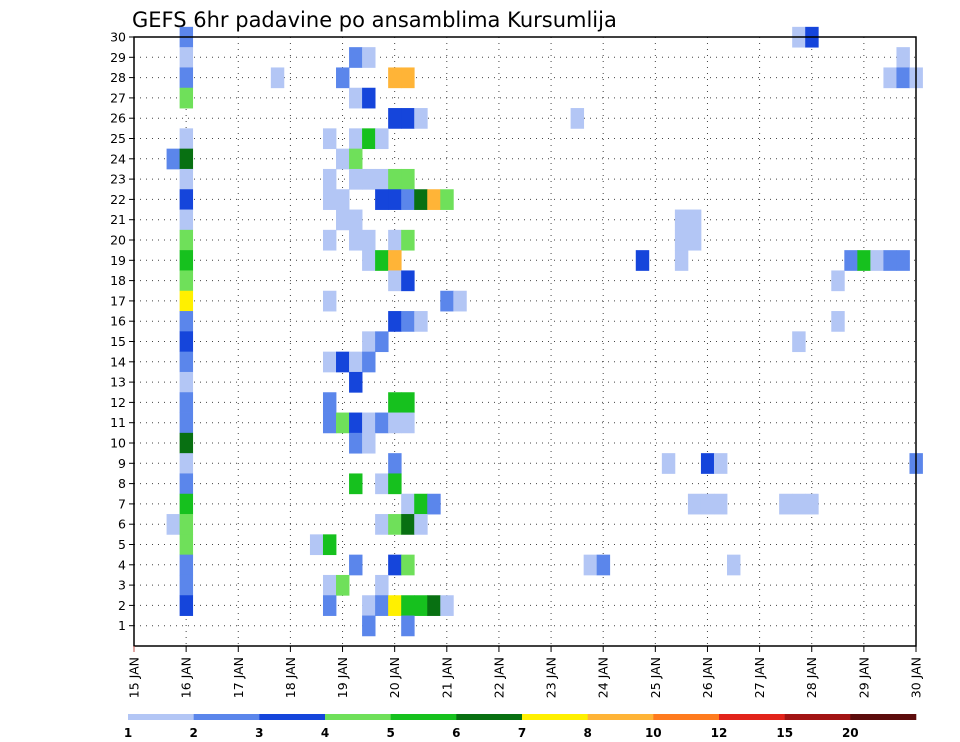 The width and height of the screenshot is (960, 742). I want to click on x-tick-label: 25 JAN, so click(655, 677).